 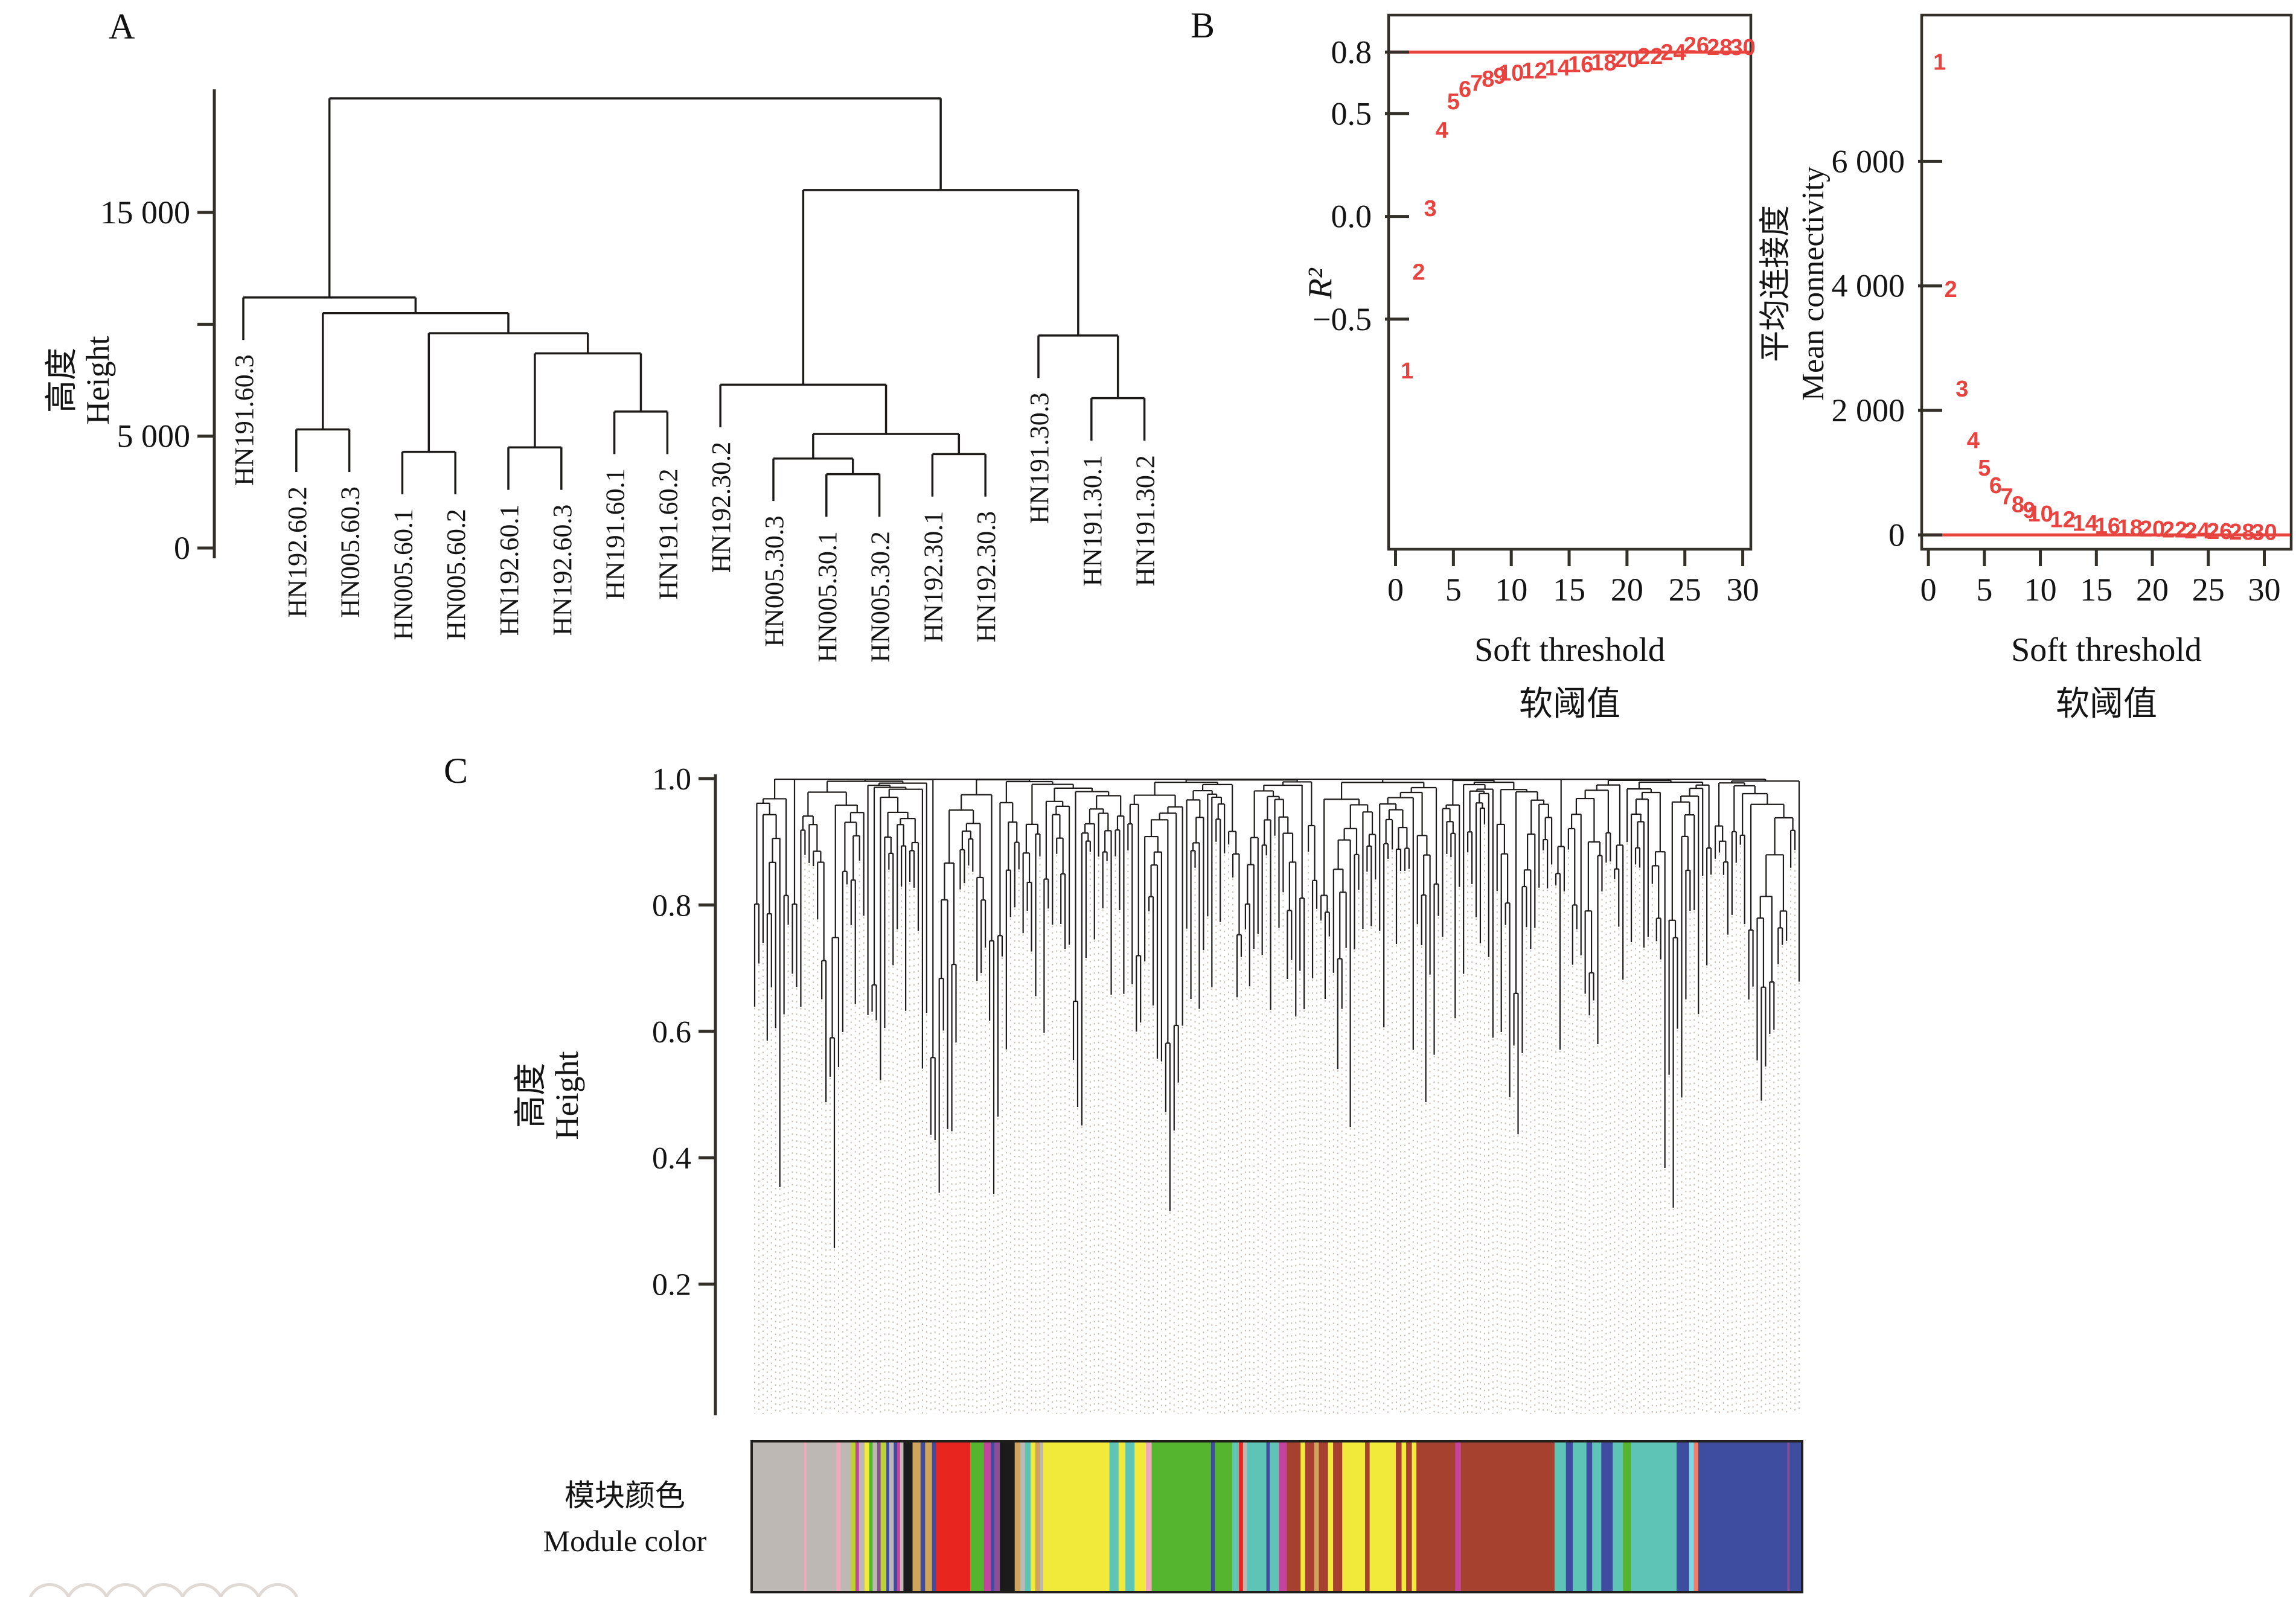 I want to click on sample-leaf-label: HN192.30.2, so click(x=721, y=507).